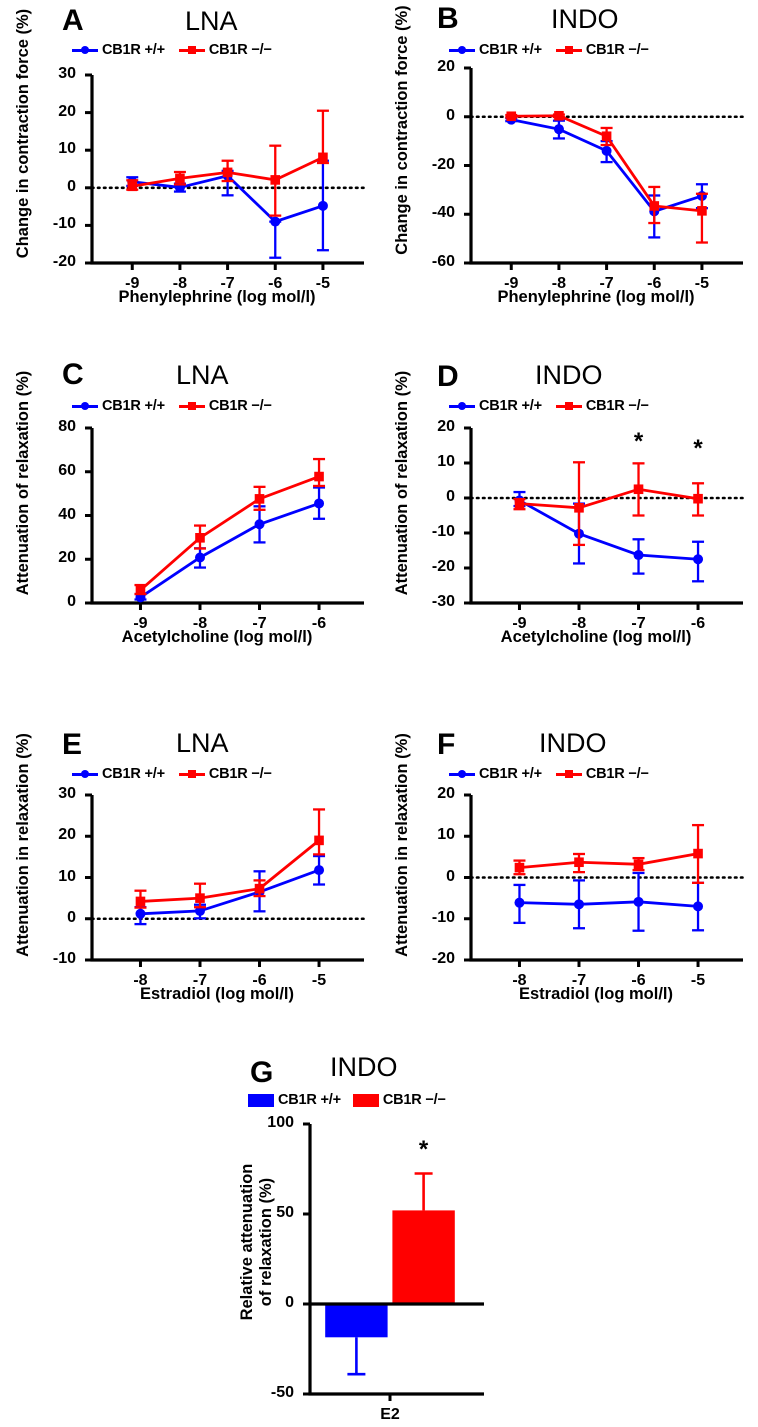 Image resolution: width=758 pixels, height=1427 pixels. Describe the element at coordinates (85, 50) in the screenshot. I see `legend-marker-circle-icon` at that location.